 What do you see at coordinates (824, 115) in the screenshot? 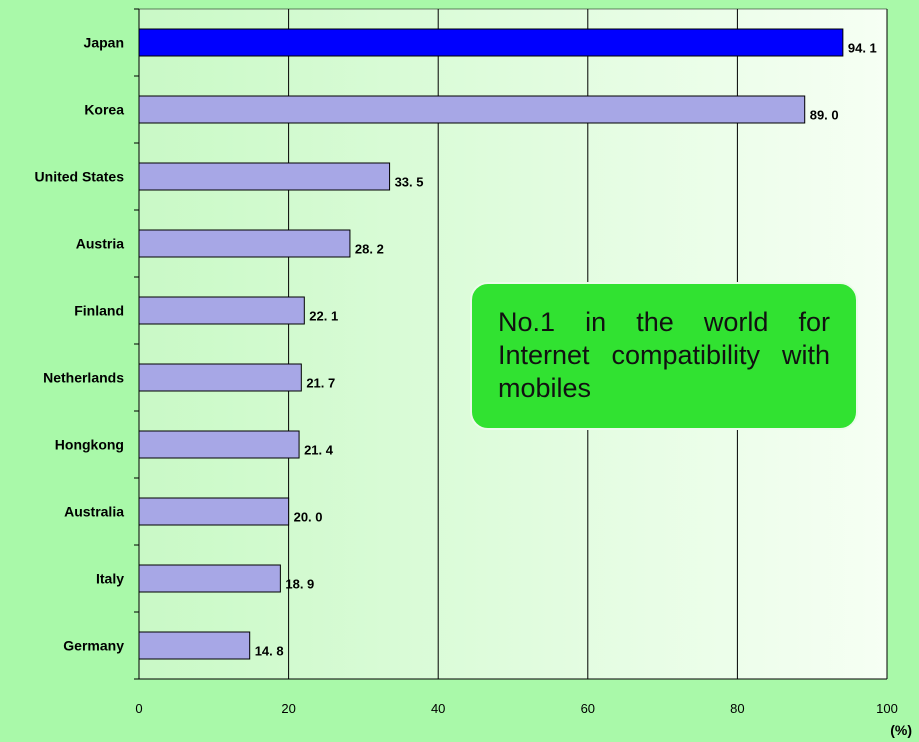
I see `value-label: 89. 0` at bounding box center [824, 115].